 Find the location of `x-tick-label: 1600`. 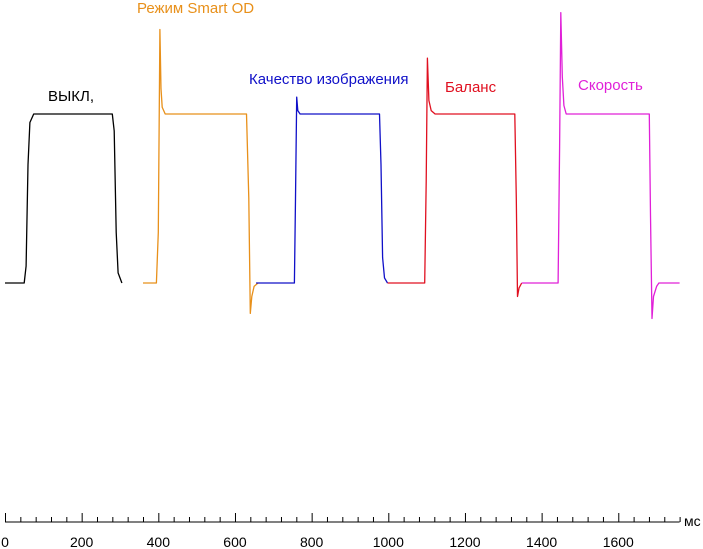

x-tick-label: 1600 is located at coordinates (618, 541).